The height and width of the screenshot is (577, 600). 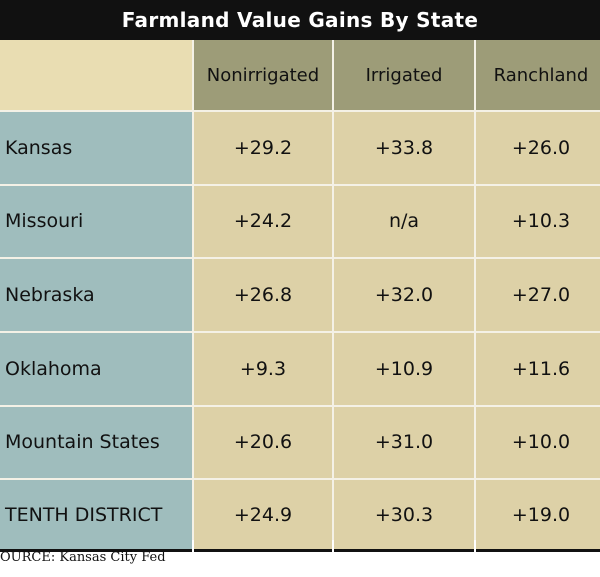 I want to click on column-header-nonirrigated: Nonirrigated, so click(x=263, y=75).